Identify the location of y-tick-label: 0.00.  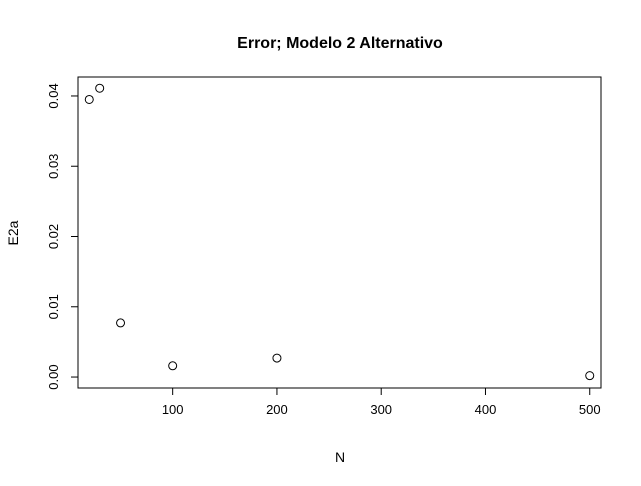
(53, 376).